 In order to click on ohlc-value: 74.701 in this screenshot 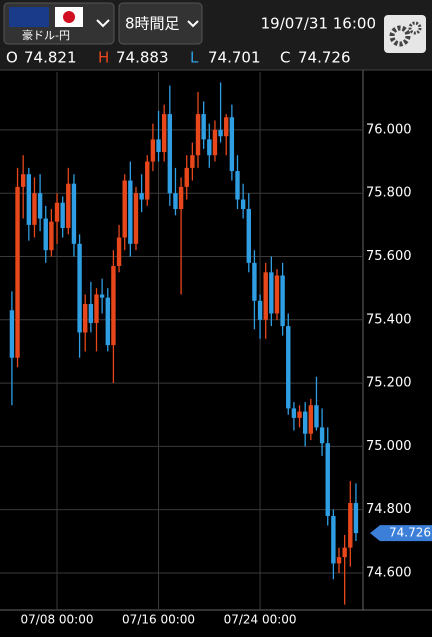, I will do `click(234, 58)`.